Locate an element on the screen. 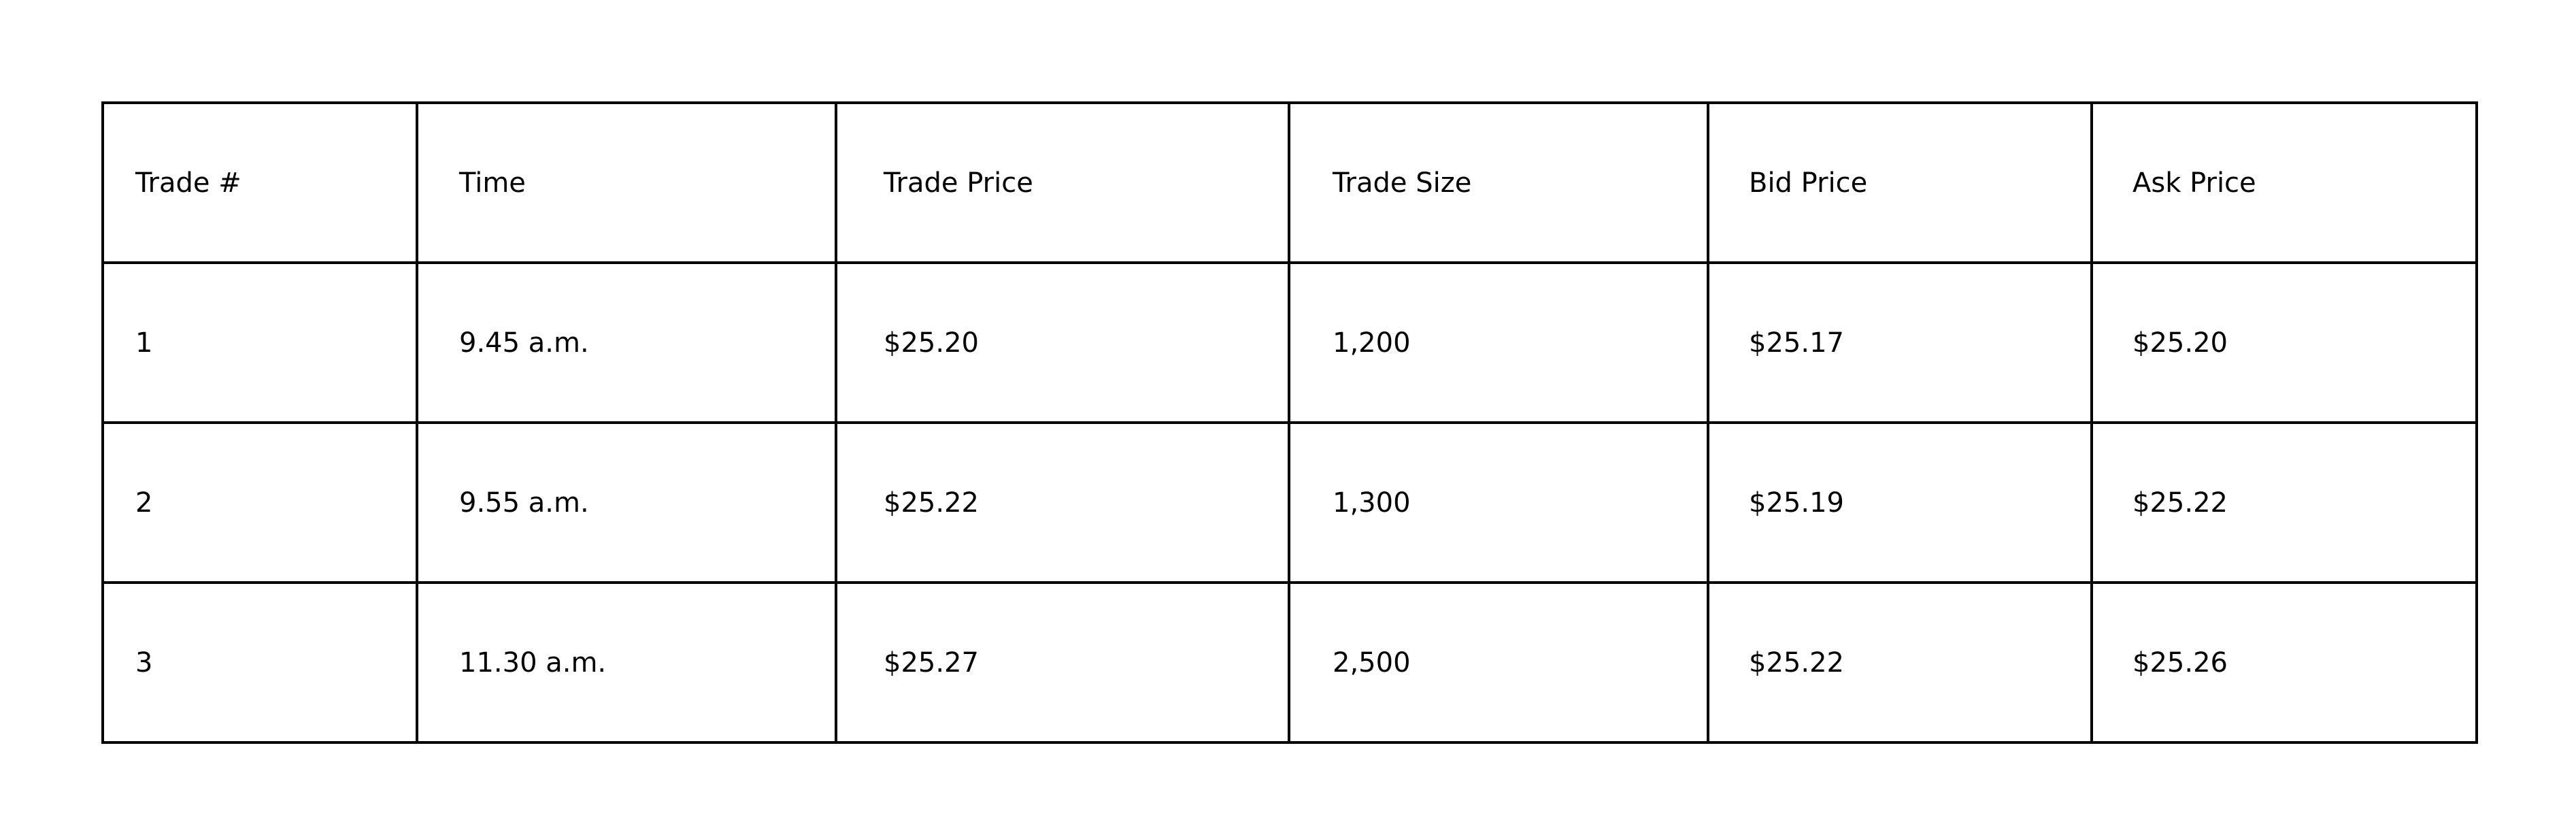 The image size is (2576, 833). cell-trade-size: 1,200 is located at coordinates (1498, 343).